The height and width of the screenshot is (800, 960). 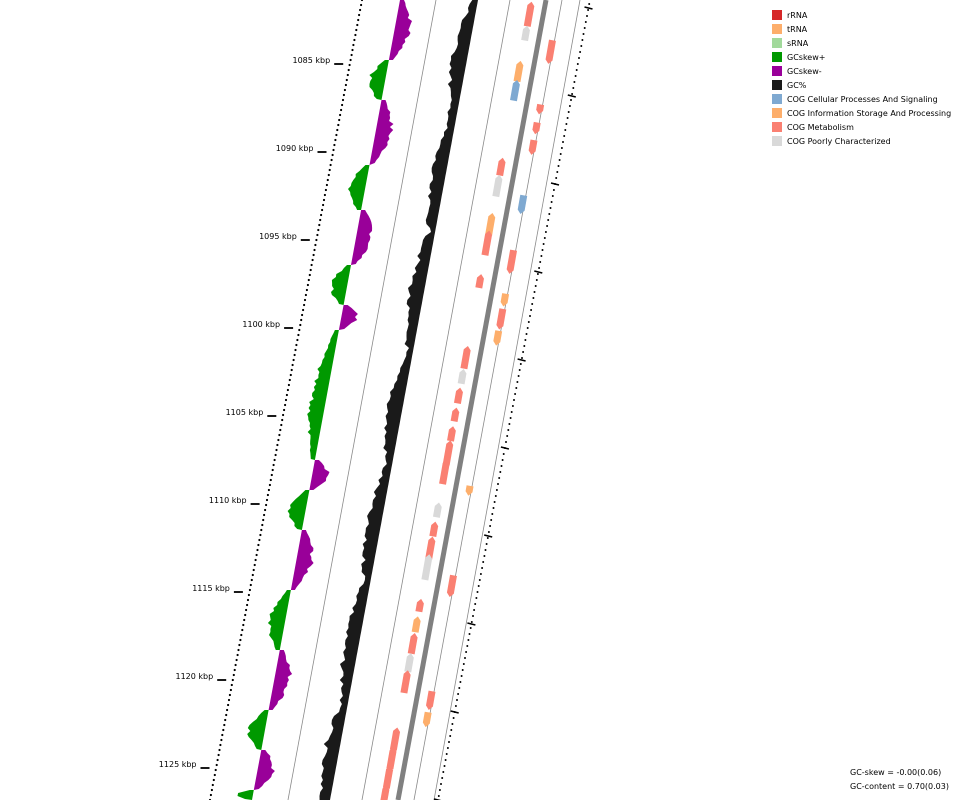 What do you see at coordinates (806, 57) in the screenshot?
I see `legend-label: GCskew+` at bounding box center [806, 57].